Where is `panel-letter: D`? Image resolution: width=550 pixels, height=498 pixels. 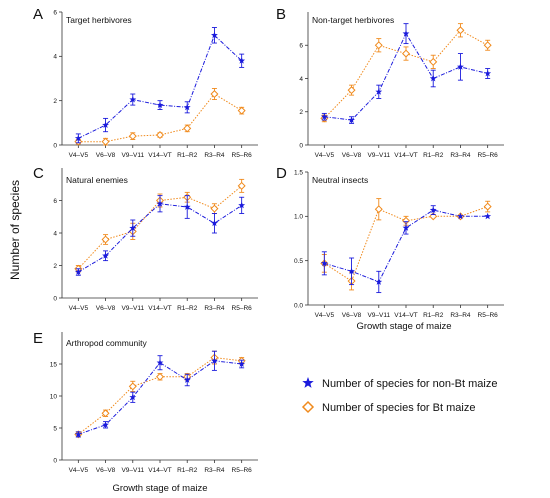
panel-letter: D is located at coordinates (281, 173).